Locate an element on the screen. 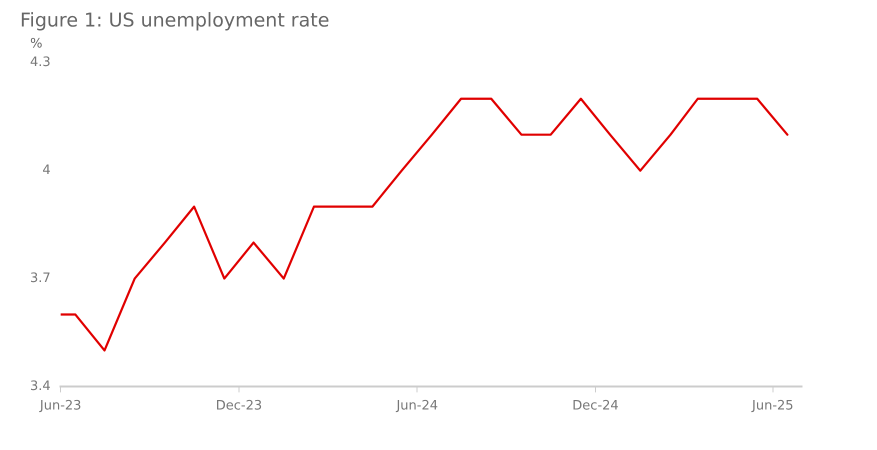 The image size is (877, 450). y-axis-title: % is located at coordinates (36, 44).